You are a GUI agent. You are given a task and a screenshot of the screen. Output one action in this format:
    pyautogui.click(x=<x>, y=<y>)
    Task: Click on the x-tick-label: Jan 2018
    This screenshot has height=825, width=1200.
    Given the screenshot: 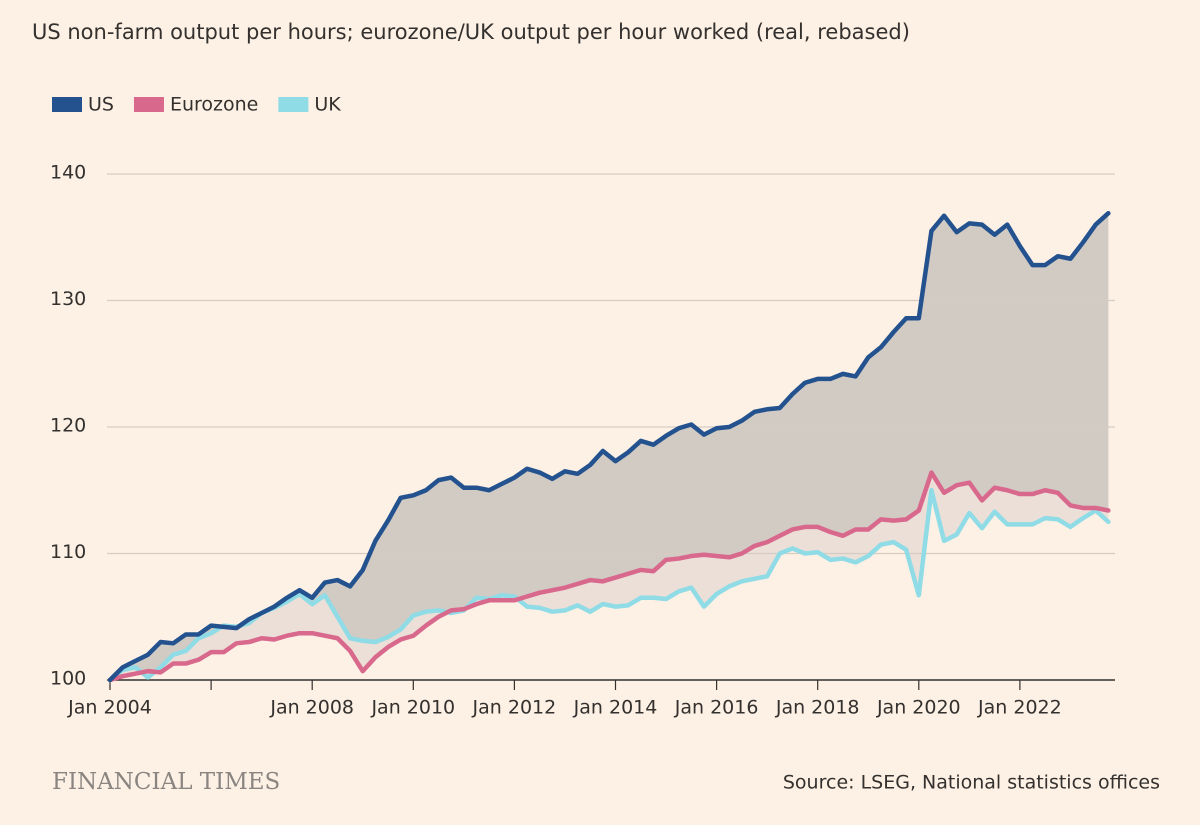 What is the action you would take?
    pyautogui.click(x=817, y=708)
    